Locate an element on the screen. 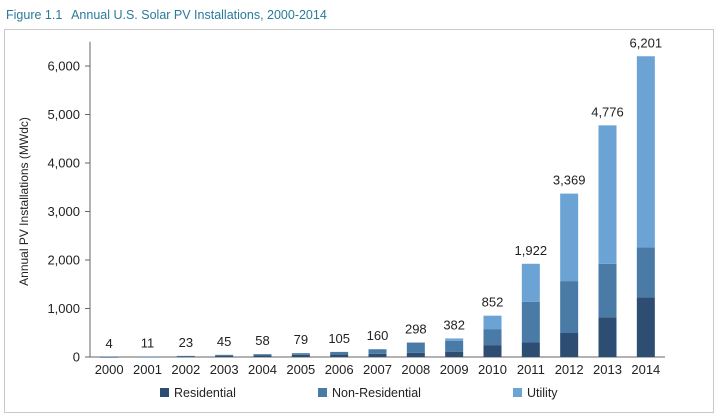 The image size is (720, 420). x-tick-label-2008: 2008 is located at coordinates (415, 369).